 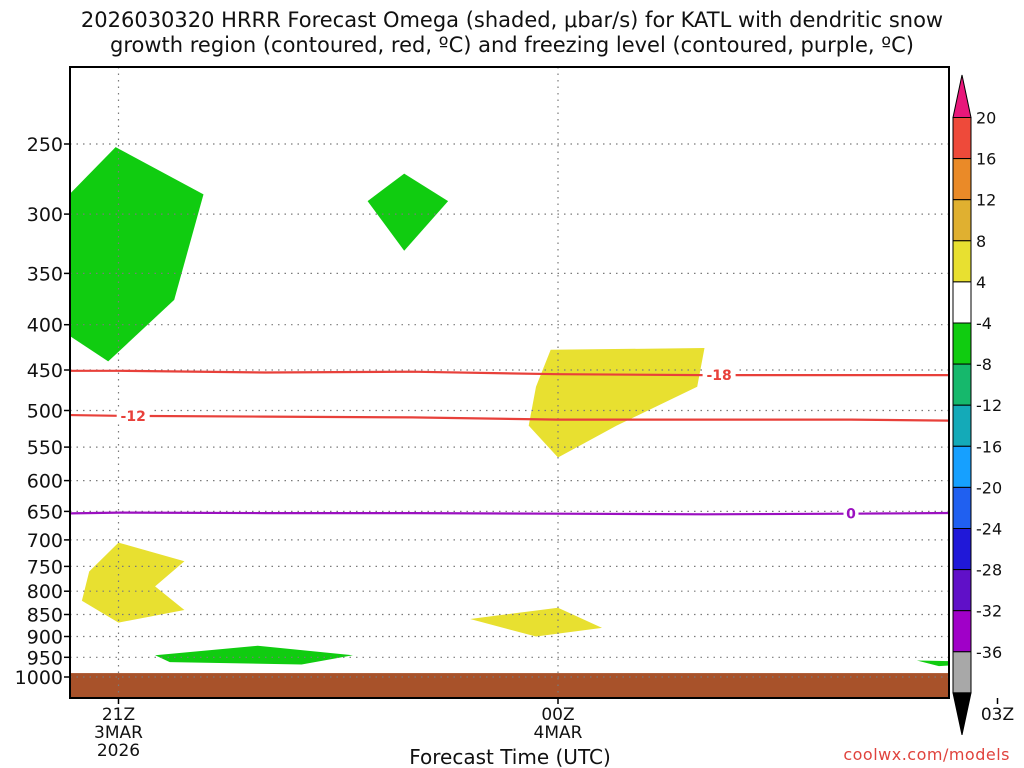 I want to click on y-tick-label-400: 400, so click(x=45, y=326).